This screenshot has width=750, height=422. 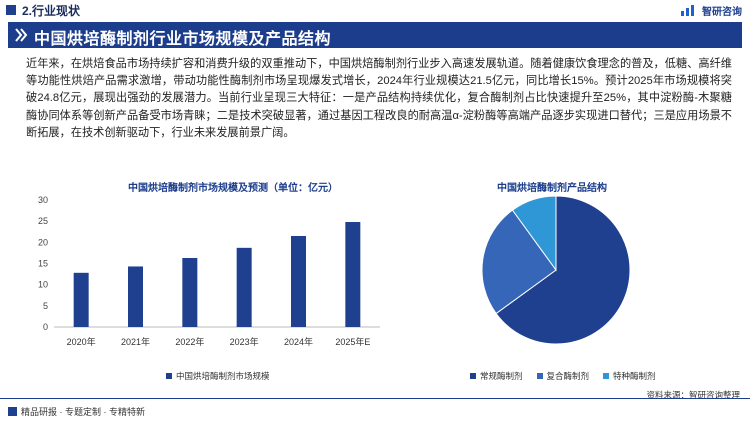 I want to click on legend-item-market-size: 中国烘培酶制剂市场规模, so click(x=218, y=376).